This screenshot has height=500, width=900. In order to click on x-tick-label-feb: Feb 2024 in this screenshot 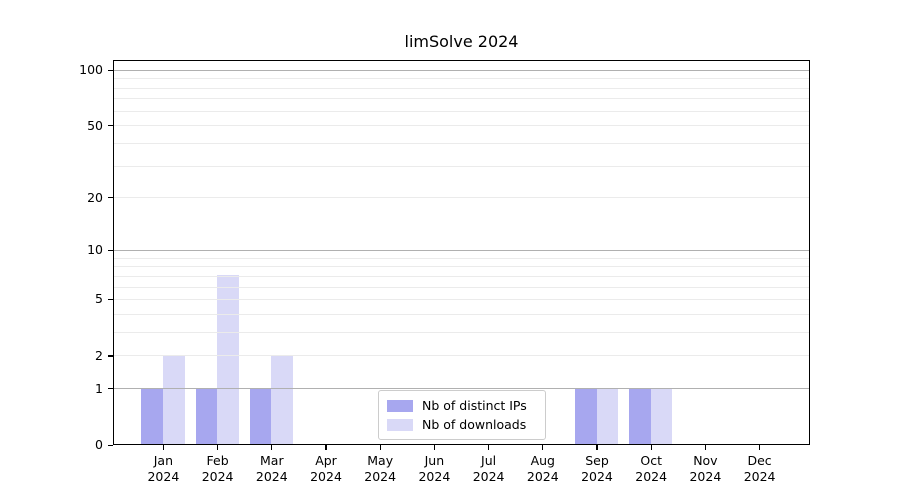, I will do `click(217, 468)`.